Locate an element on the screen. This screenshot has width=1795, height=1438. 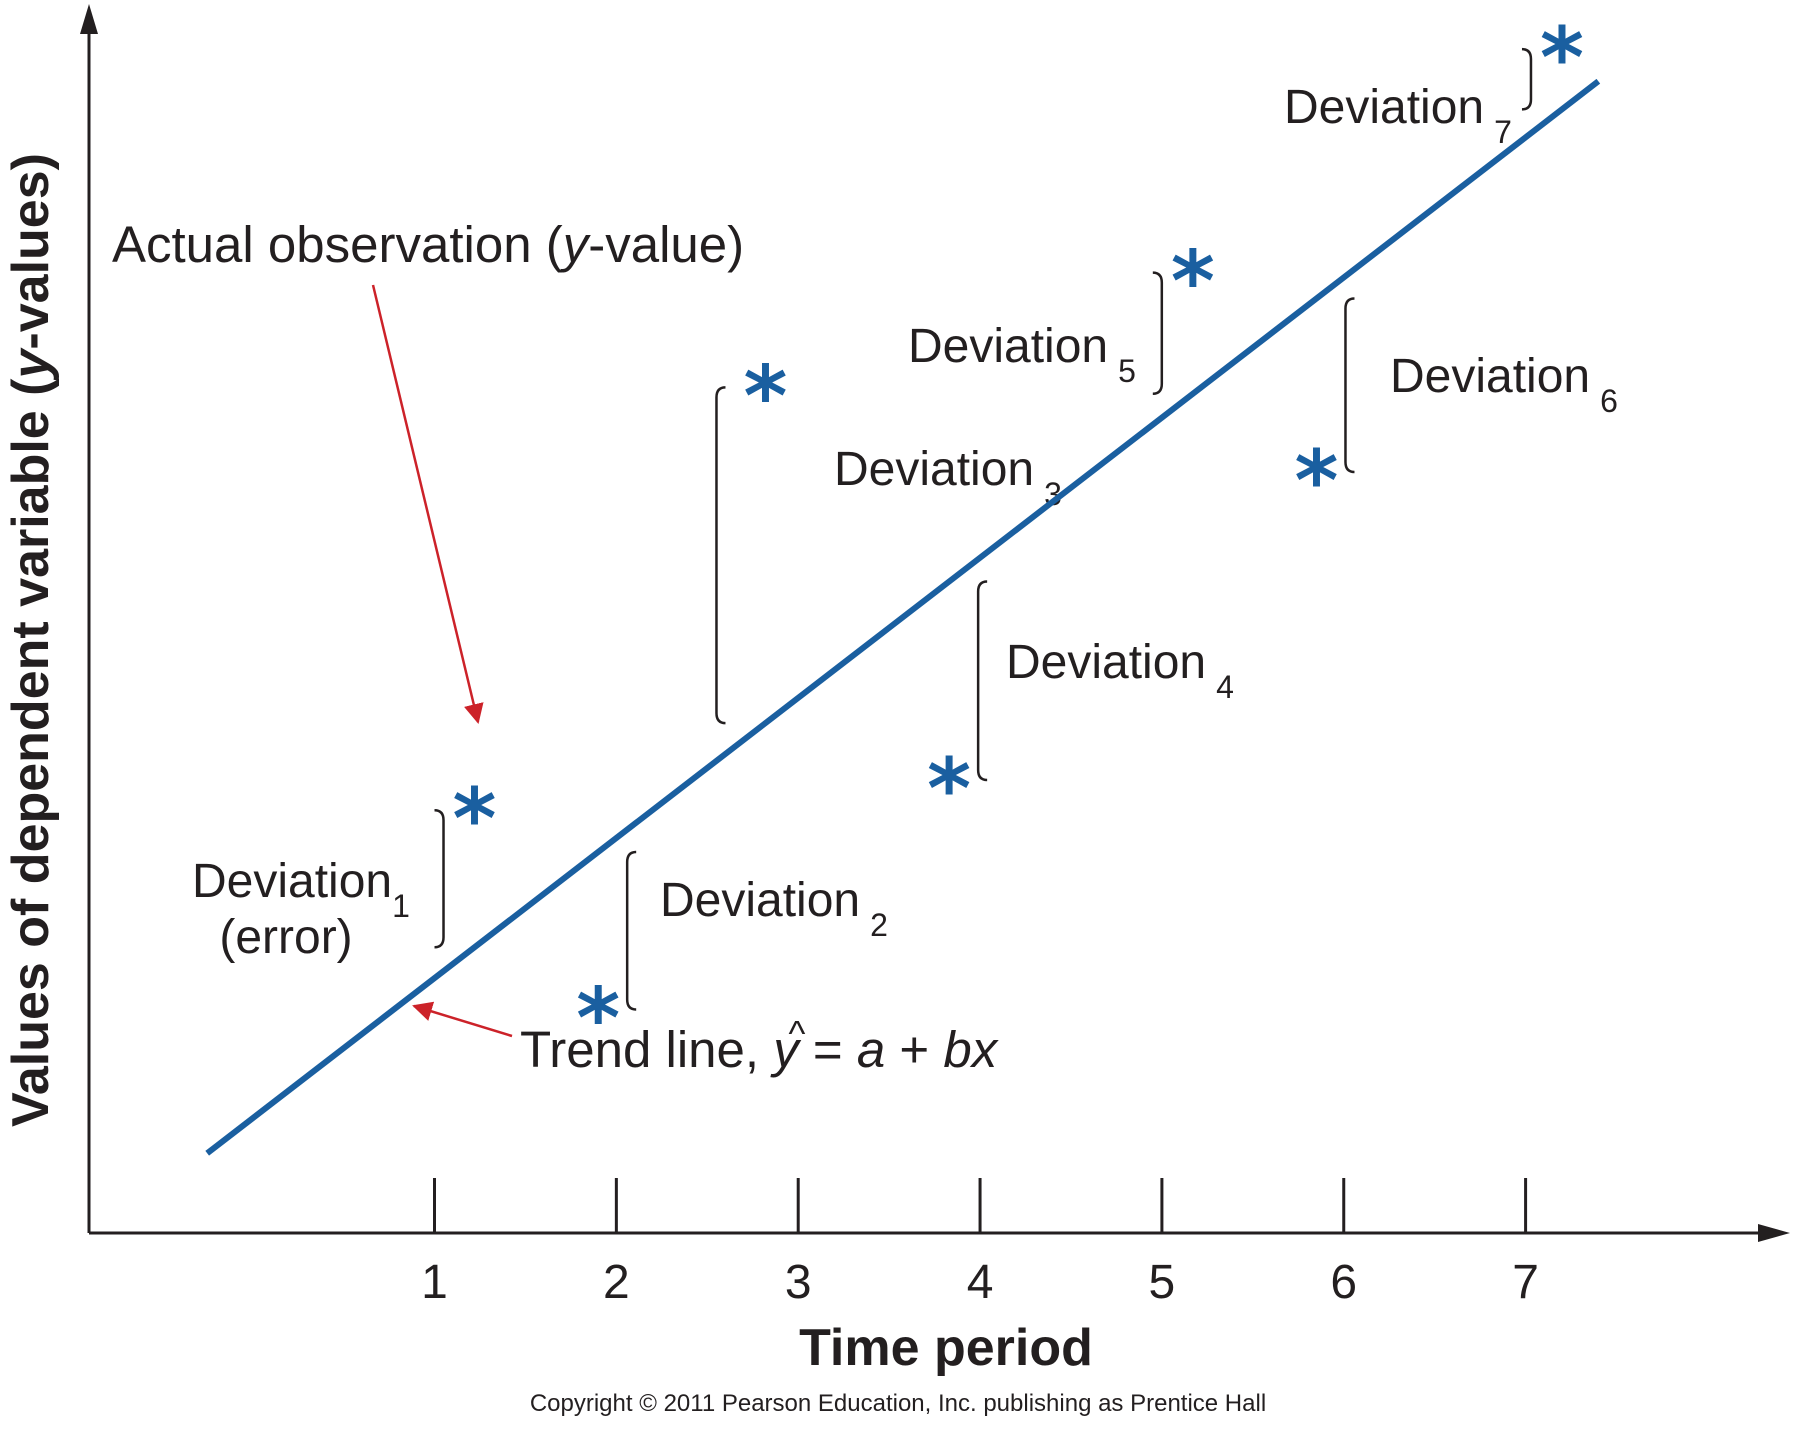
observation-point-7: * is located at coordinates (1562, 58).